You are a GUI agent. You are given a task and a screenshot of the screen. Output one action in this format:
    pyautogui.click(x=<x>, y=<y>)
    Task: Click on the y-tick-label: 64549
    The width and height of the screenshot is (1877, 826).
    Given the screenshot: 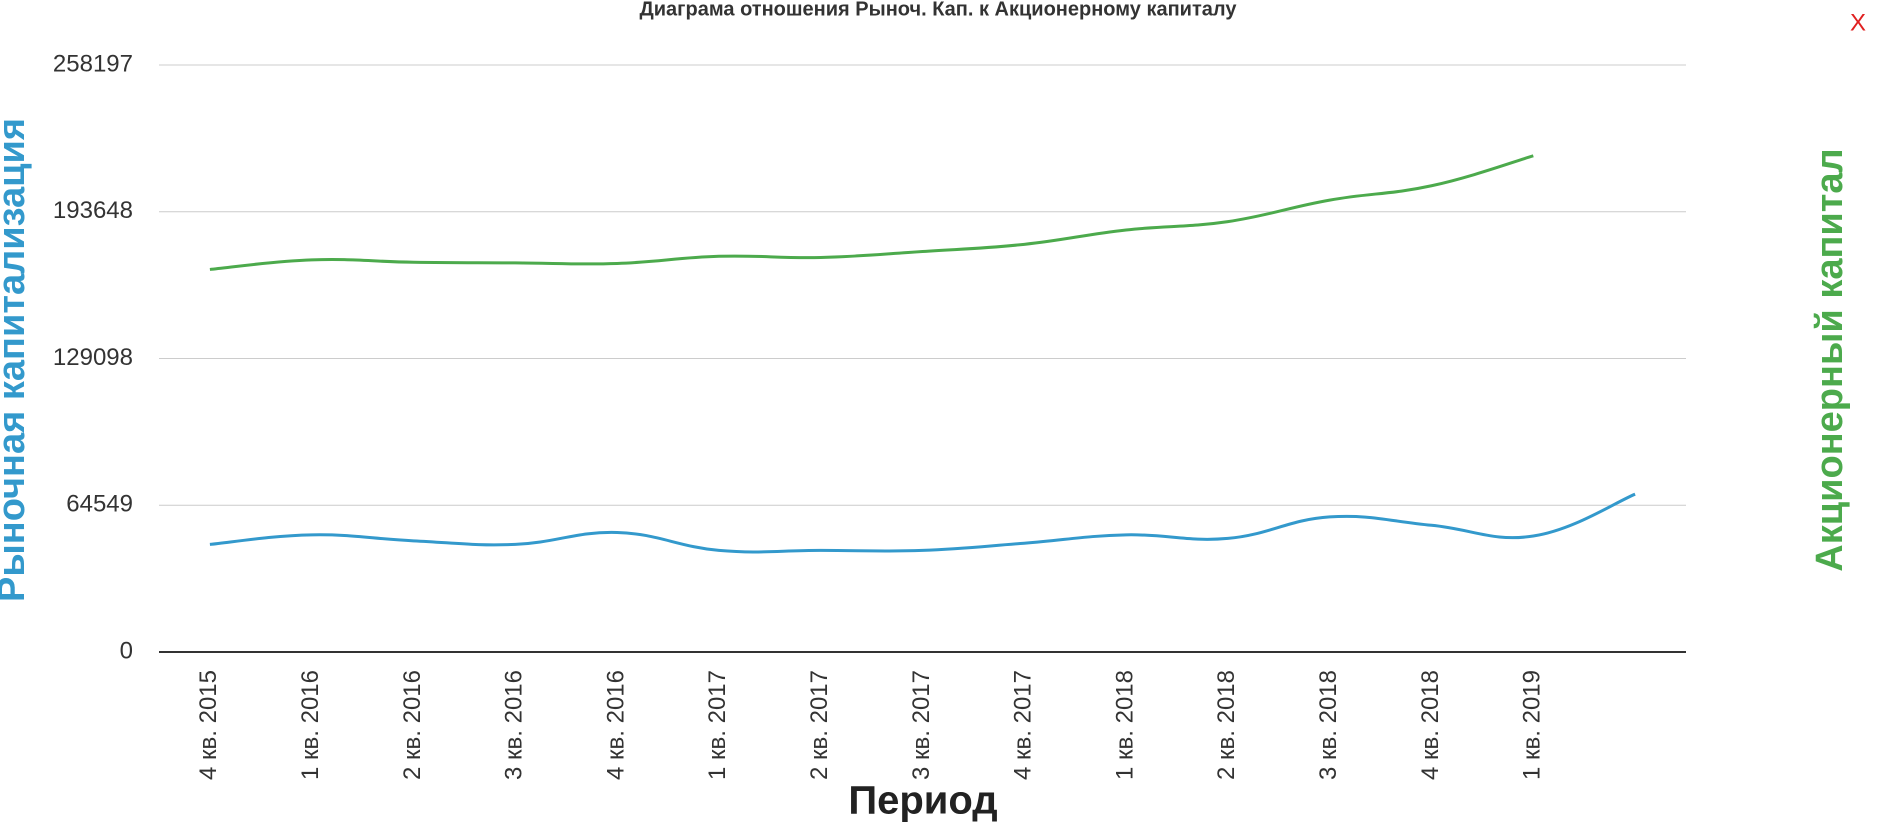 What is the action you would take?
    pyautogui.click(x=99, y=504)
    